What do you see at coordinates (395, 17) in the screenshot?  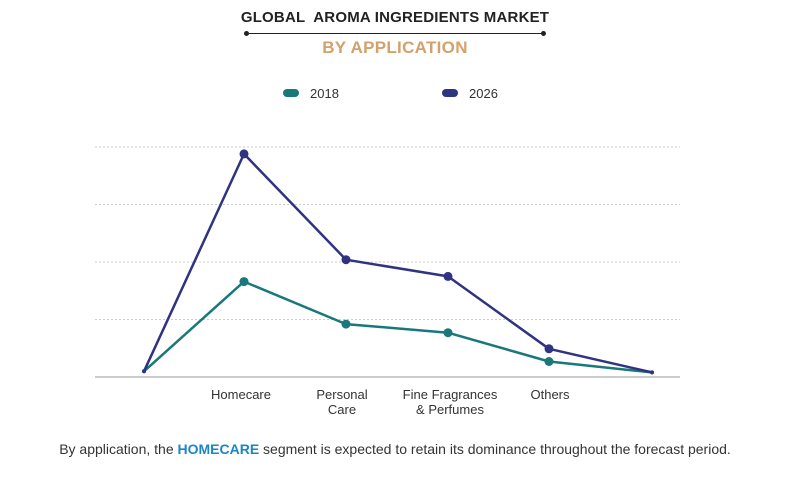 I see `chart-title: GLOBAL AROMA INGREDIENTS MARKET` at bounding box center [395, 17].